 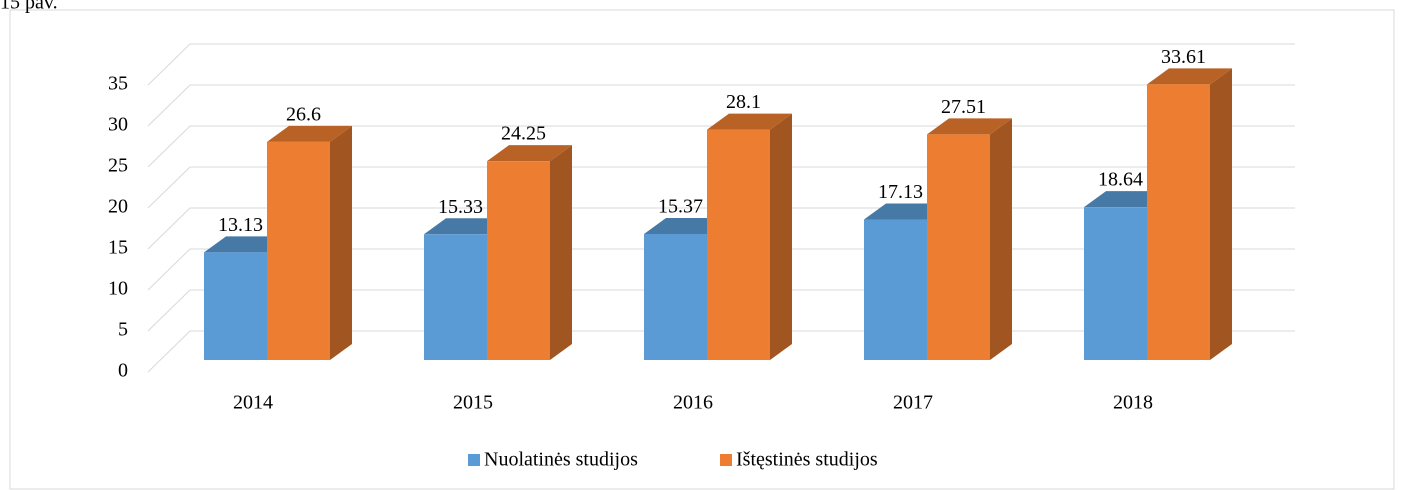 I want to click on data-label: 15.37, so click(x=680, y=207).